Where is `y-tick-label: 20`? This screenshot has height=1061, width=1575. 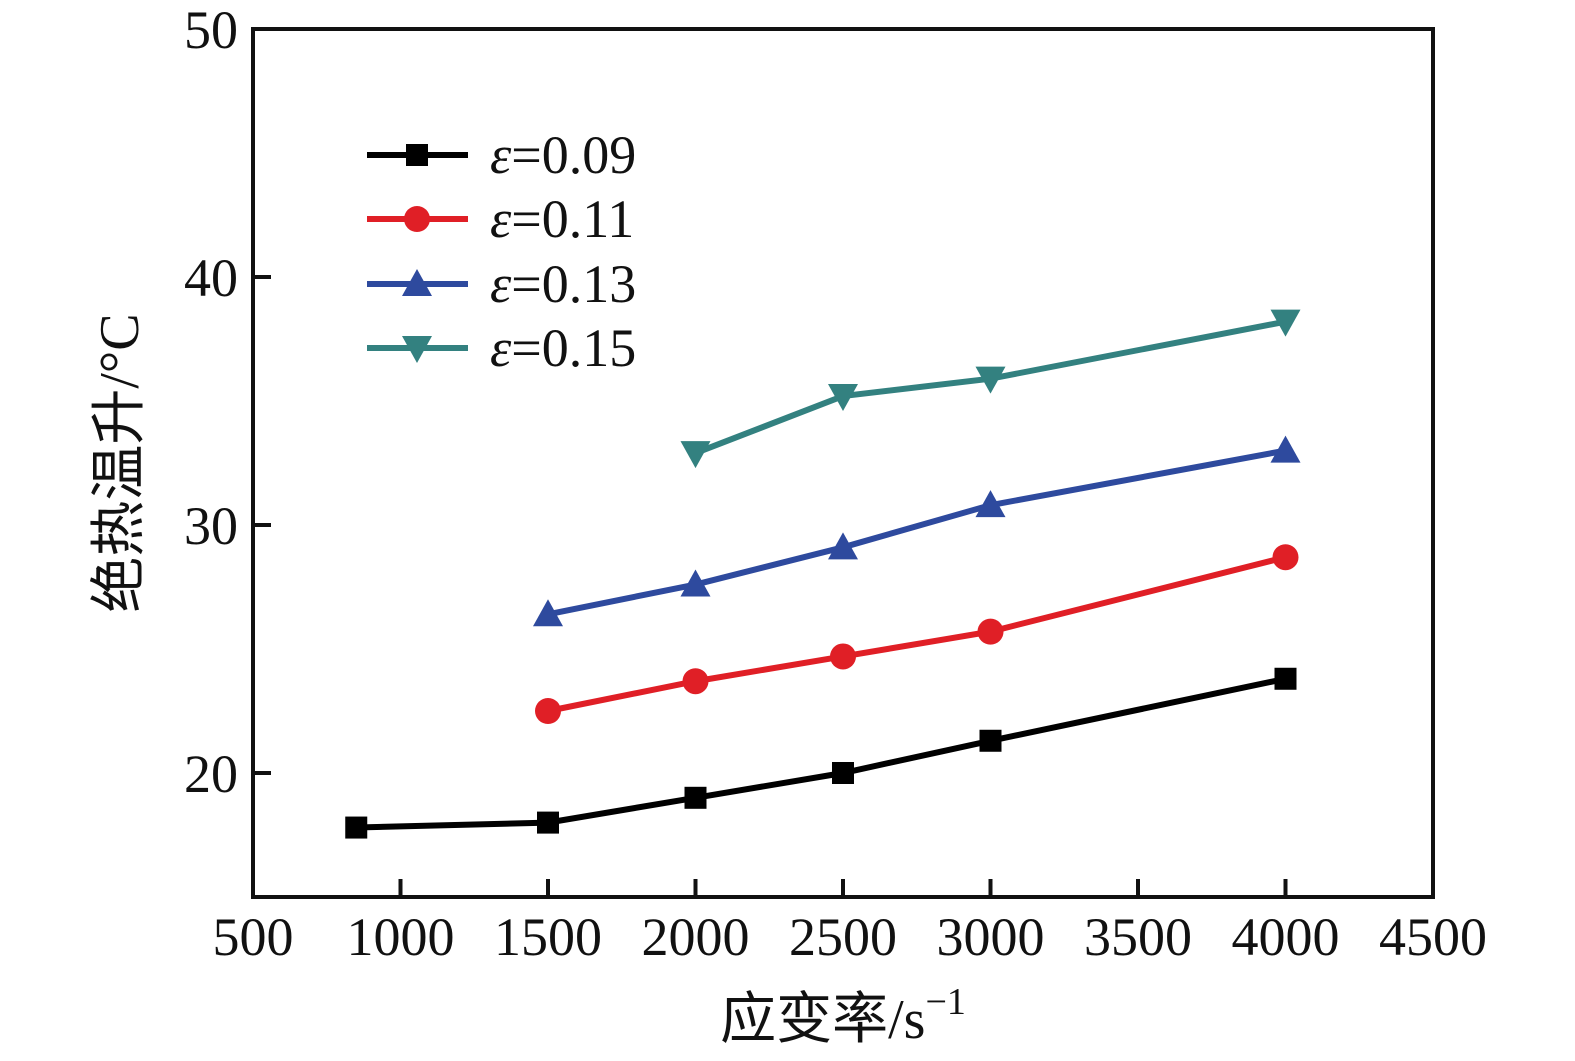
y-tick-label: 20 is located at coordinates (211, 774).